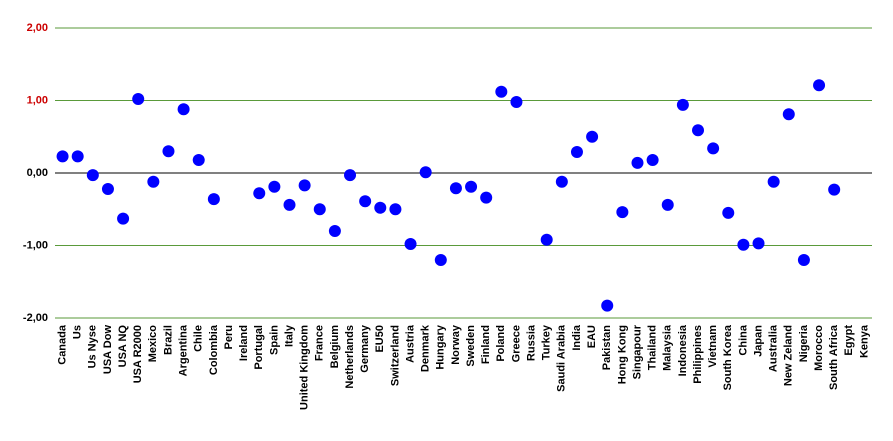 This screenshot has width=893, height=441. Describe the element at coordinates (62, 344) in the screenshot. I see `x-tick-label: Canada` at that location.